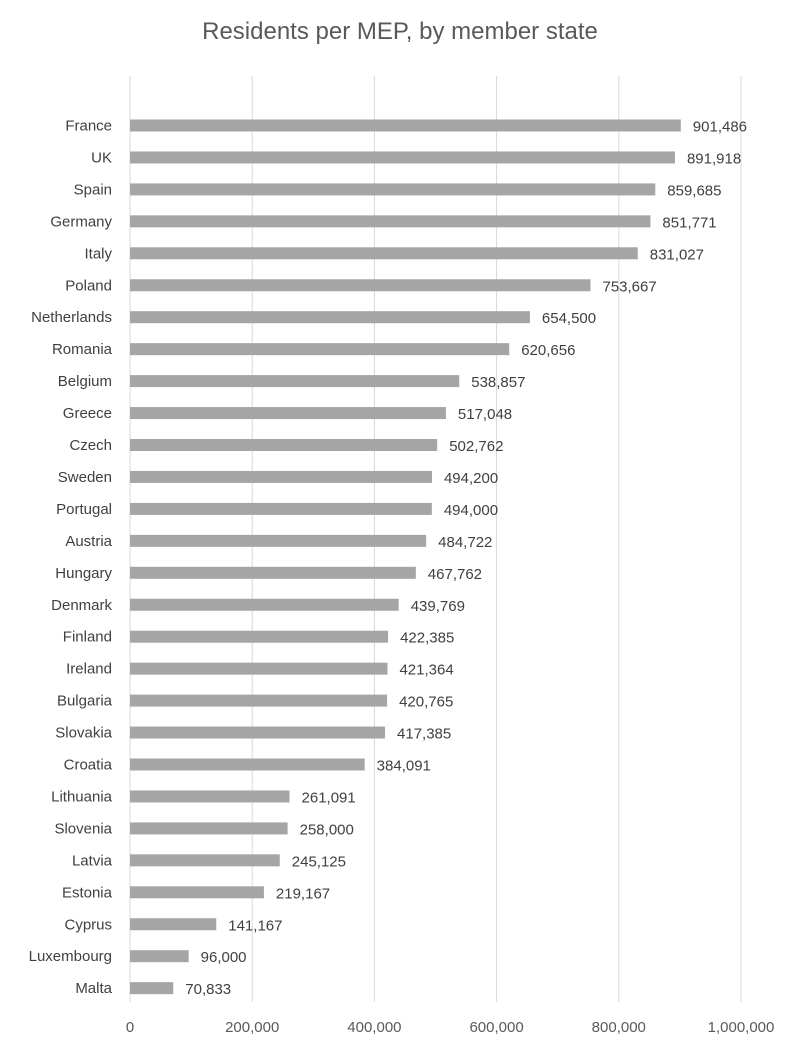  Describe the element at coordinates (400, 31) in the screenshot. I see `chart-title: Residents per MEP, by member state` at that location.